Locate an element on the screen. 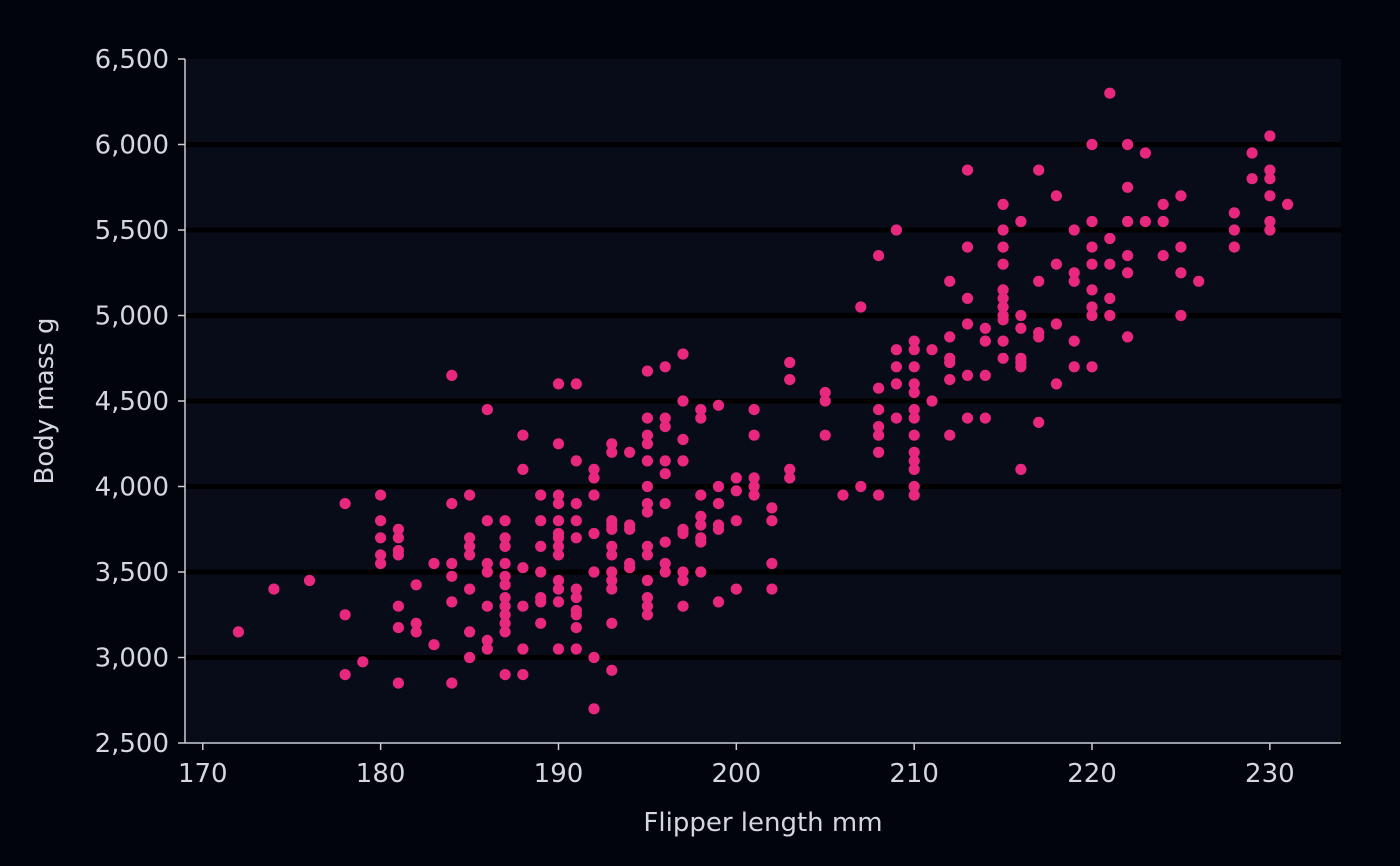 The width and height of the screenshot is (1400, 866). x-tick-label: 190 is located at coordinates (559, 774).